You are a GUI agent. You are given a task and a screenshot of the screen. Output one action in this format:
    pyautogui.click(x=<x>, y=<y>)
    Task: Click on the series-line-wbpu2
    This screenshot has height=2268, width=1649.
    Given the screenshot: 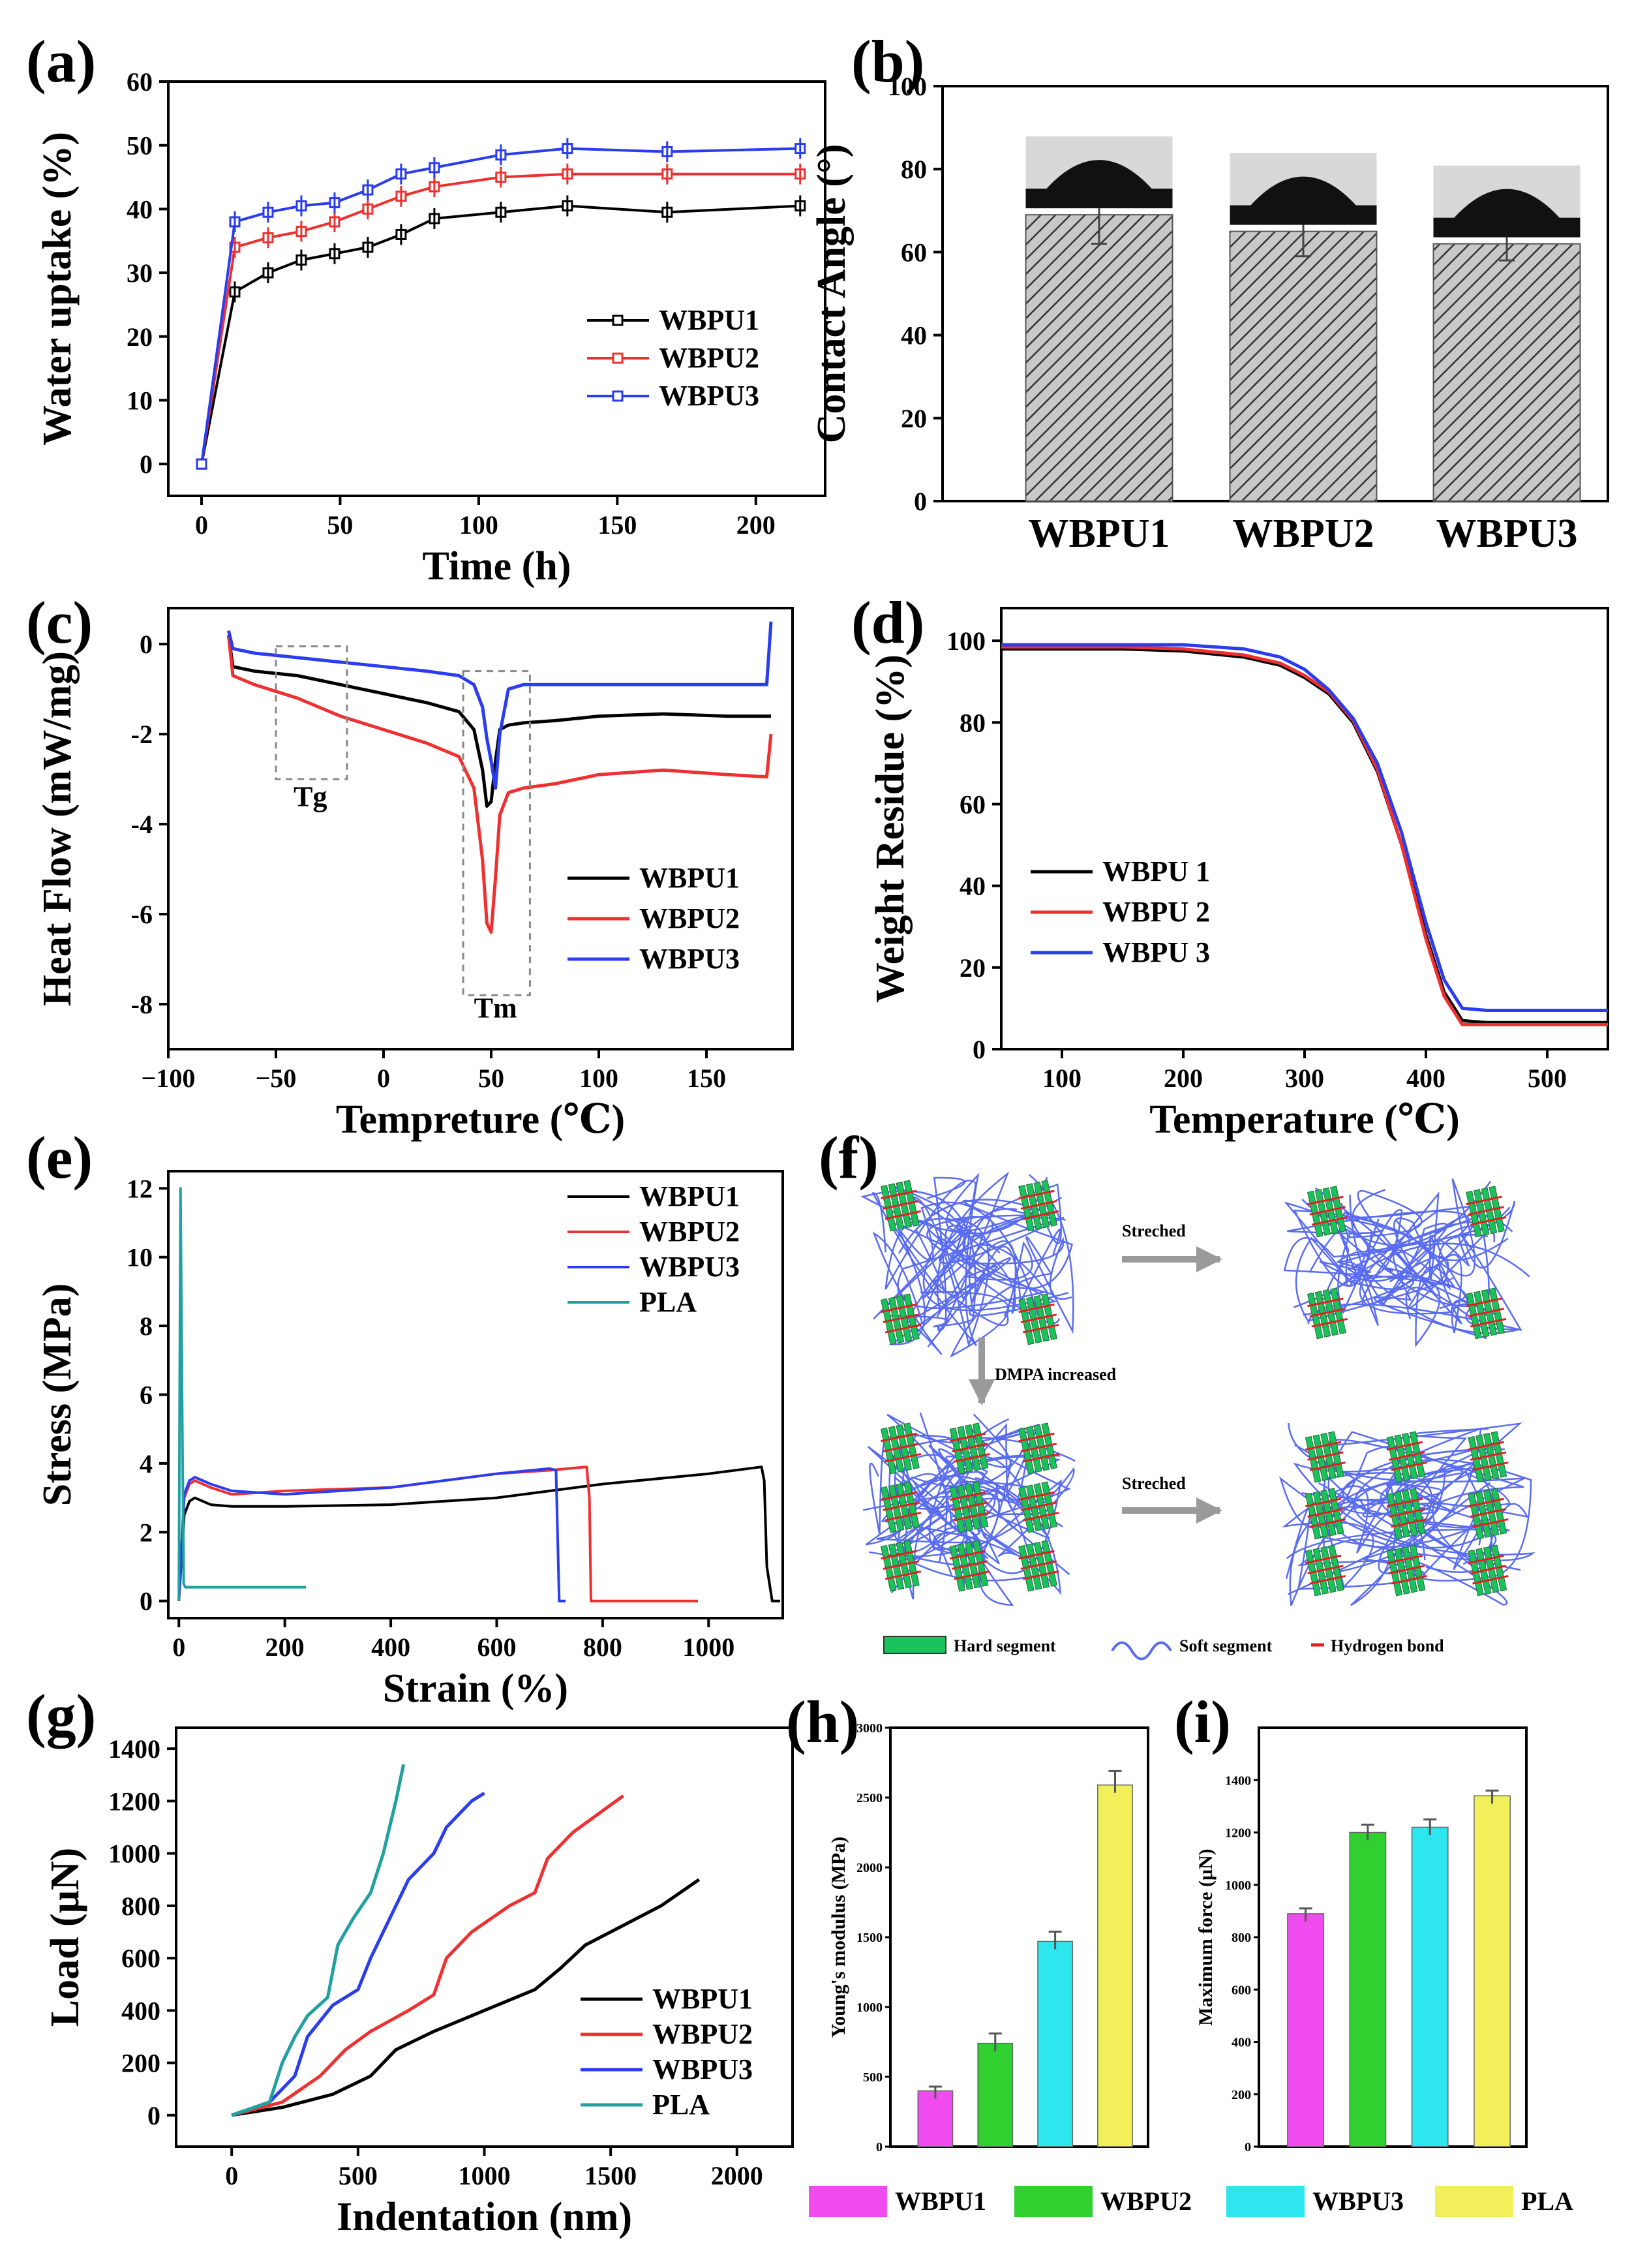 What is the action you would take?
    pyautogui.click(x=427, y=1956)
    